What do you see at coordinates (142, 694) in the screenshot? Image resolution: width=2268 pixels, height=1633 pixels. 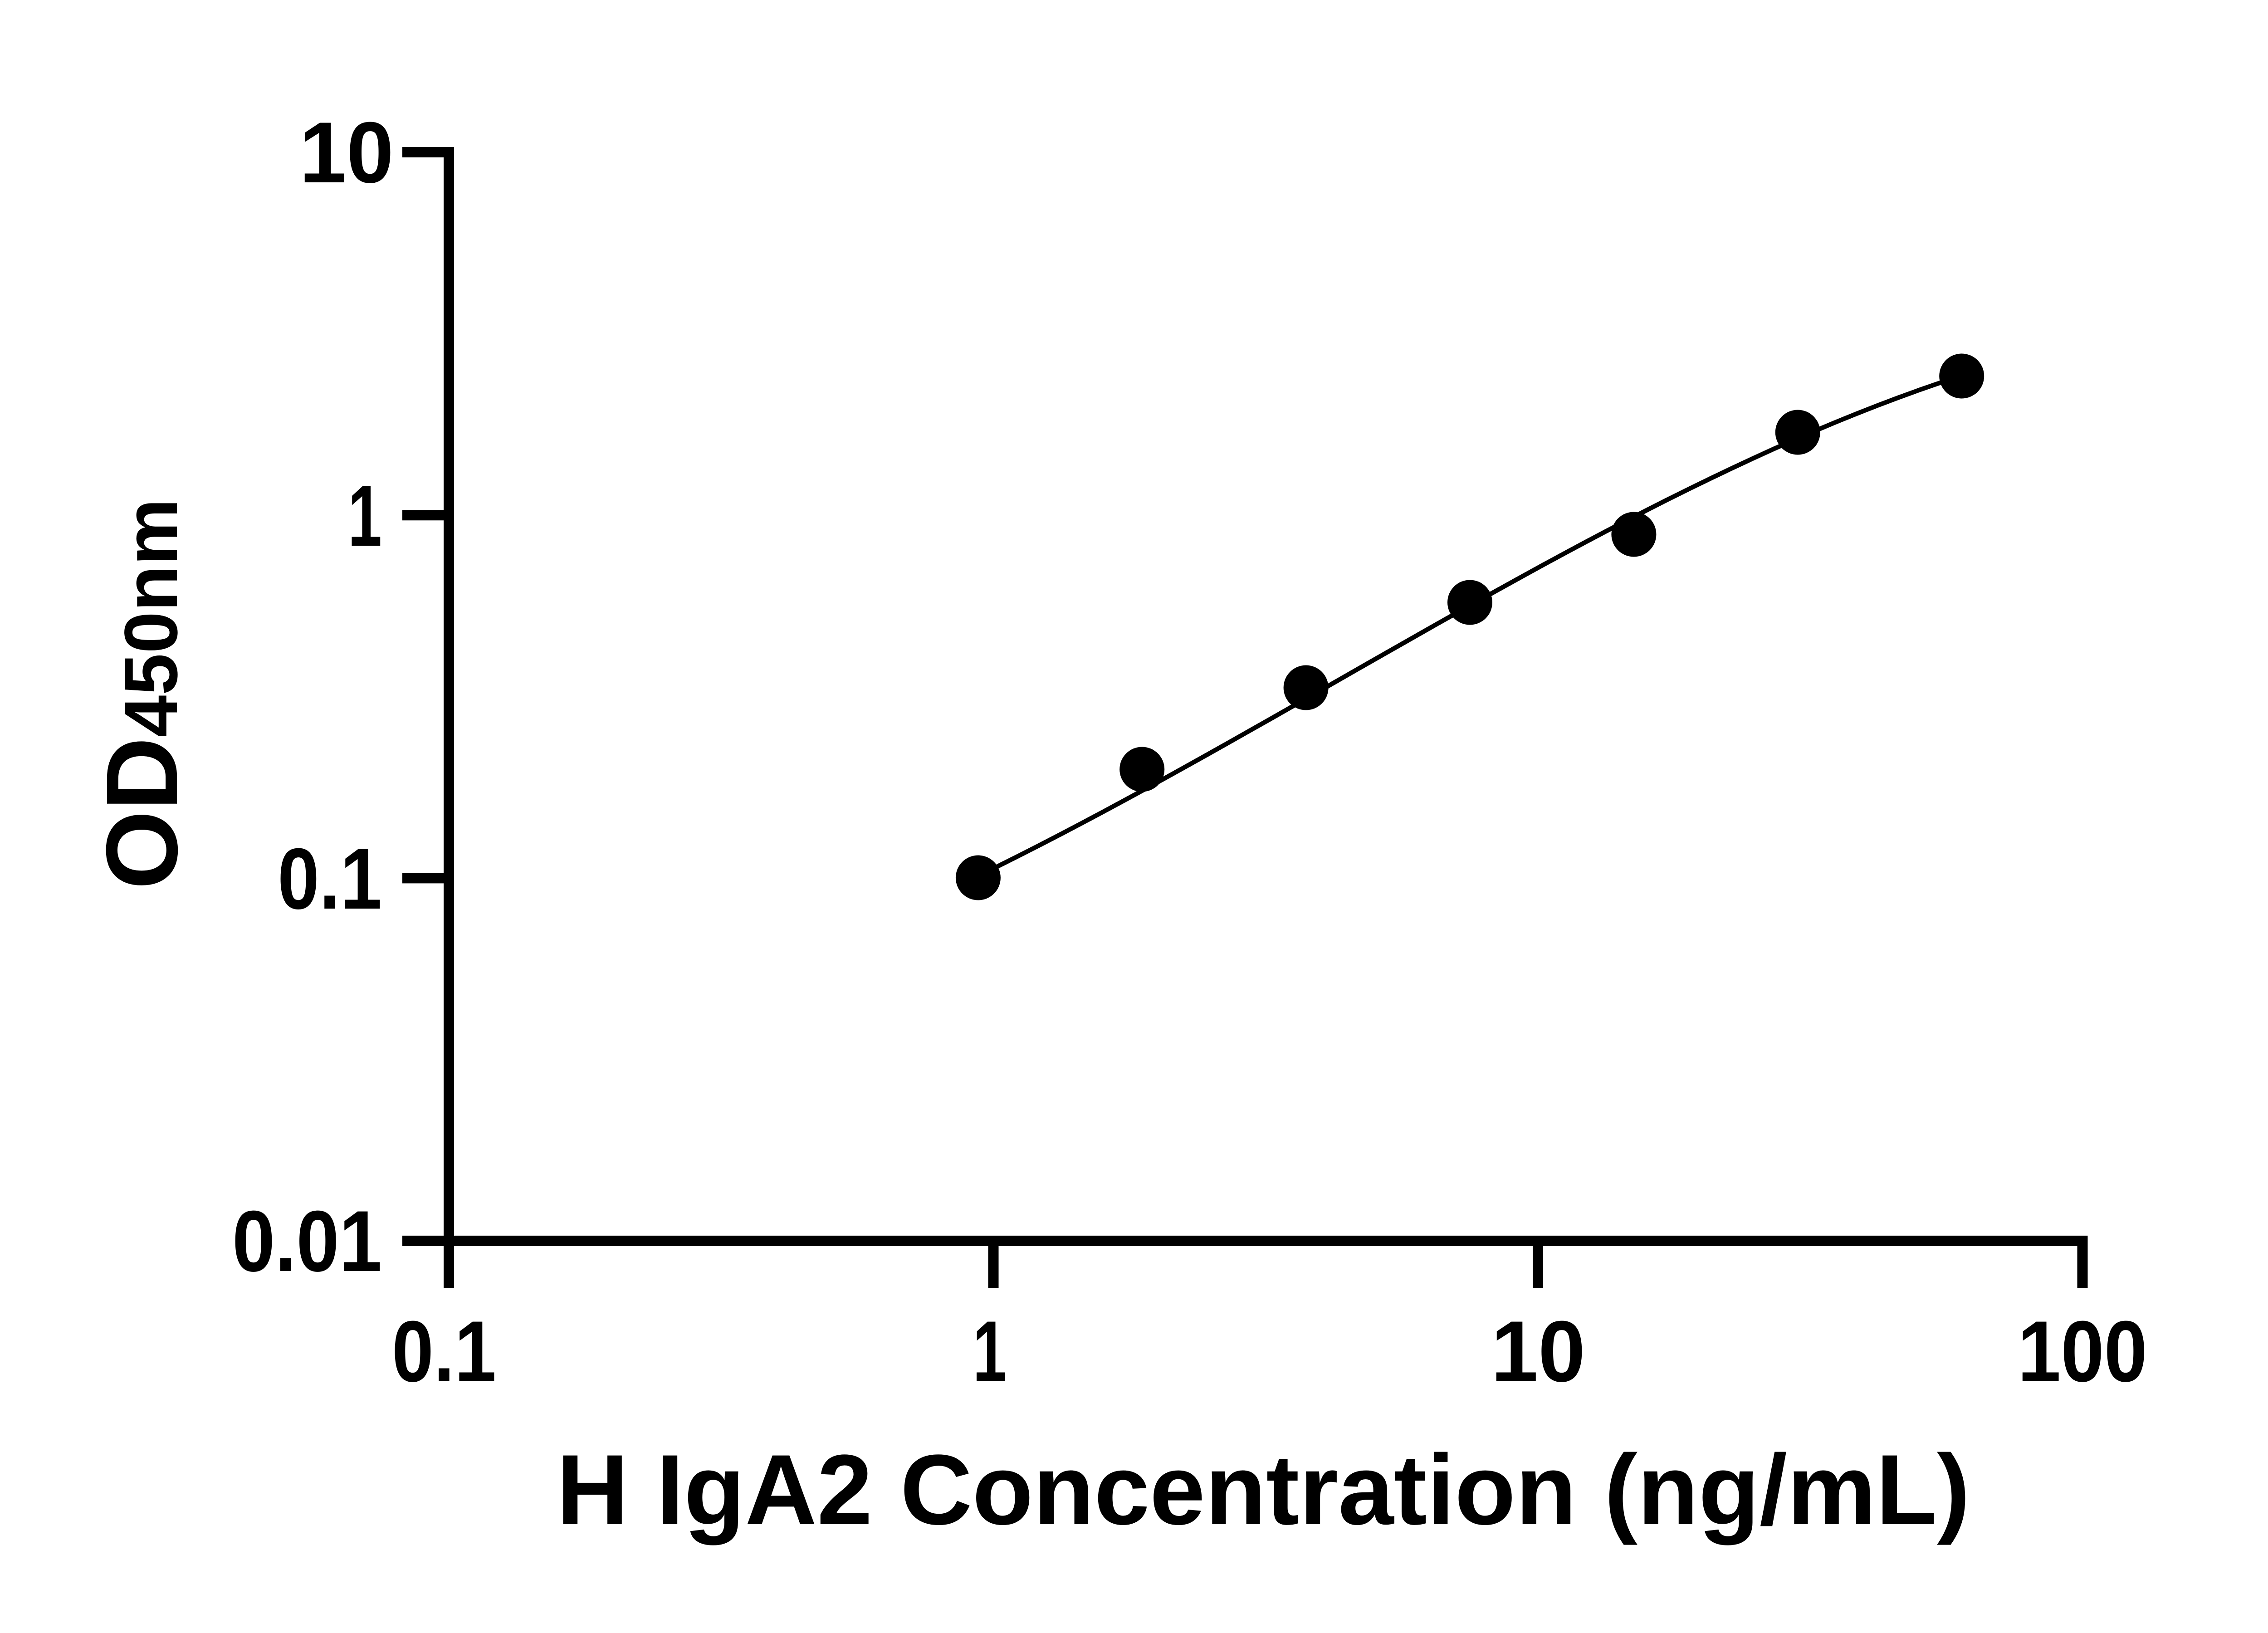 I see `svg-text: OD450nm` at bounding box center [142, 694].